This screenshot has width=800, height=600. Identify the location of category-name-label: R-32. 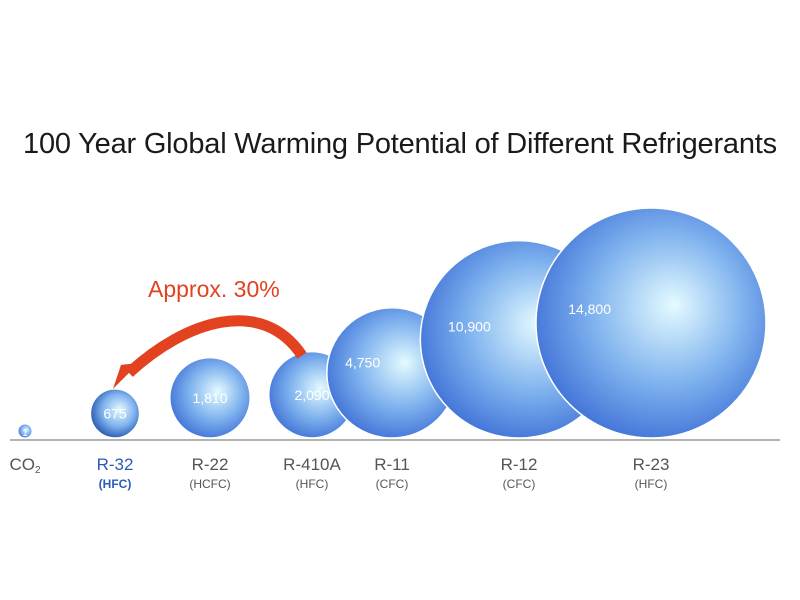
(115, 464).